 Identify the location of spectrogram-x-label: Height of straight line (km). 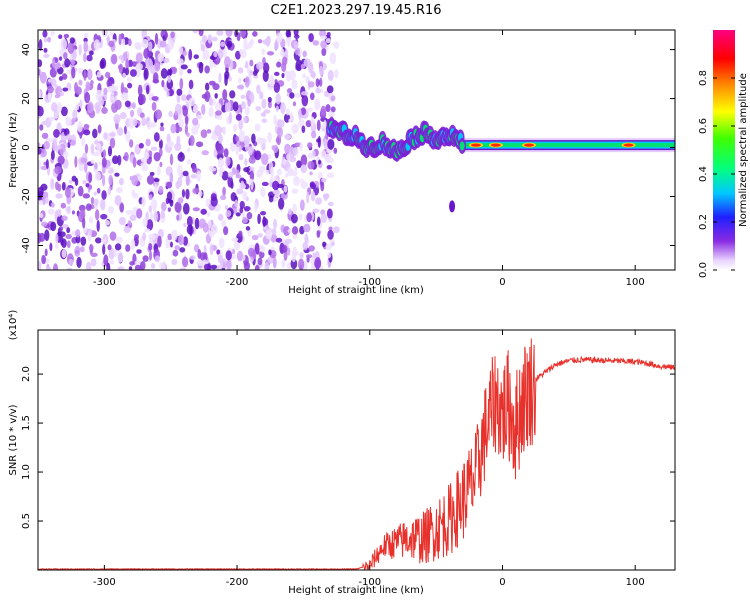
(356, 290).